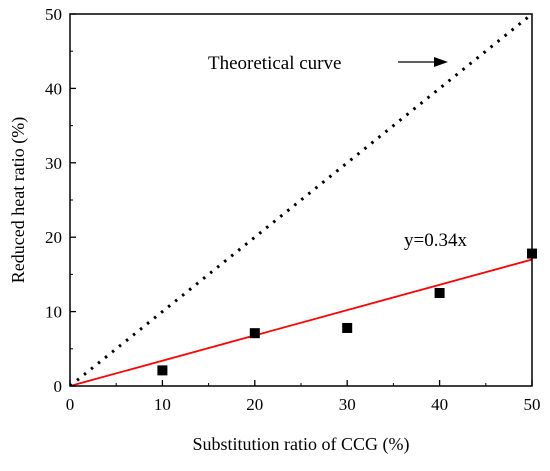  I want to click on y-tick-label: 50, so click(53, 14).